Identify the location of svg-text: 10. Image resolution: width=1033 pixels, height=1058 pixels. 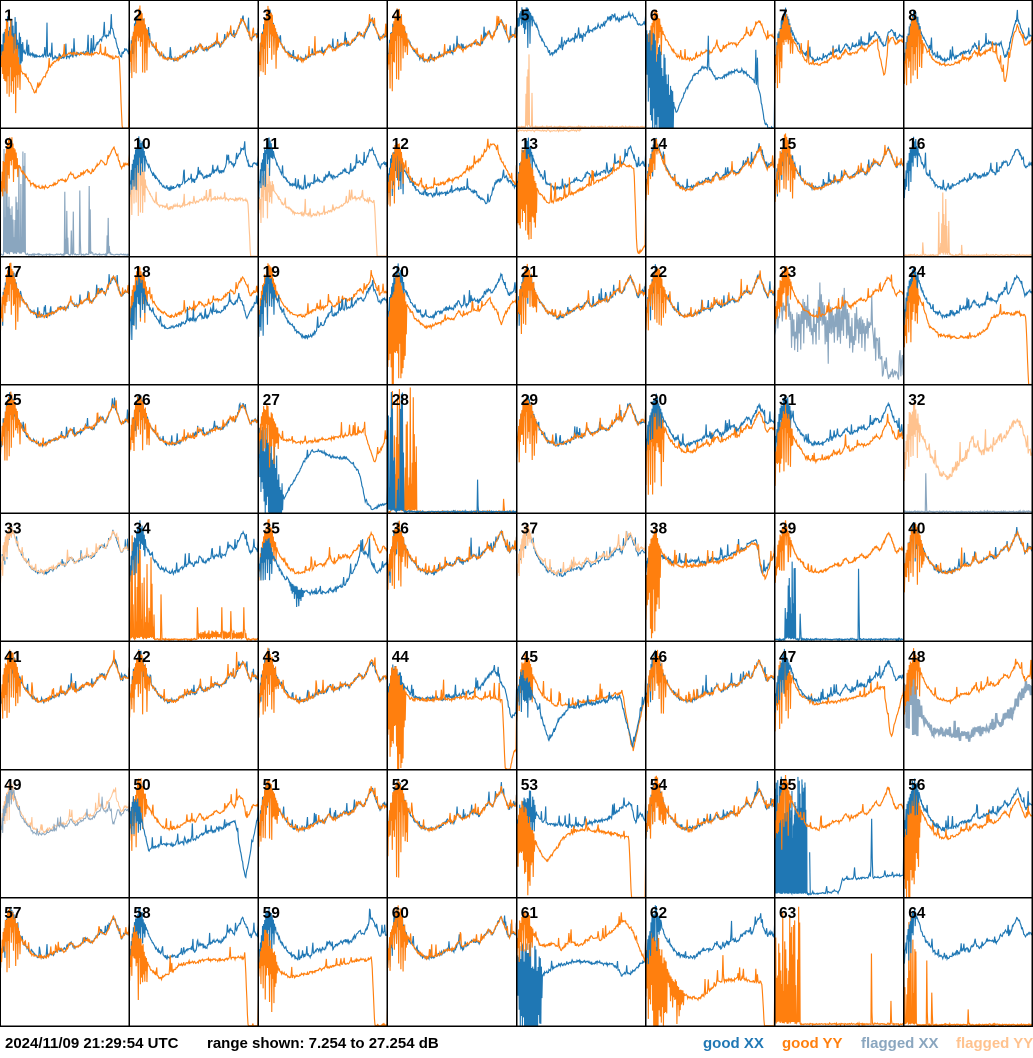
(141, 144).